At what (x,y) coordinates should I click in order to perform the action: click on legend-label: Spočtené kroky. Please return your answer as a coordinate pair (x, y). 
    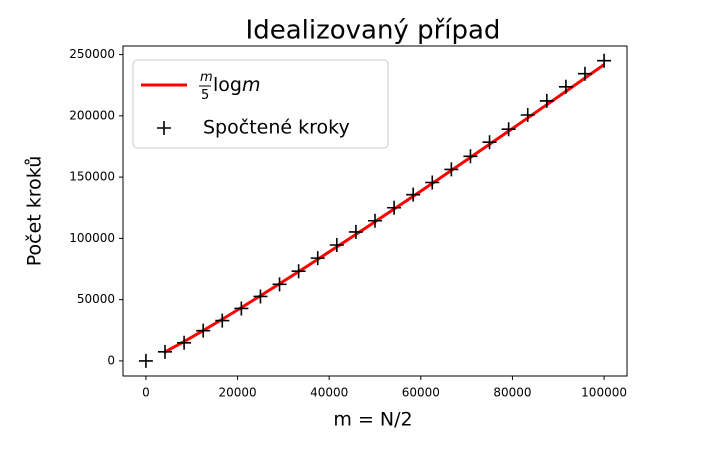
    Looking at the image, I should click on (276, 128).